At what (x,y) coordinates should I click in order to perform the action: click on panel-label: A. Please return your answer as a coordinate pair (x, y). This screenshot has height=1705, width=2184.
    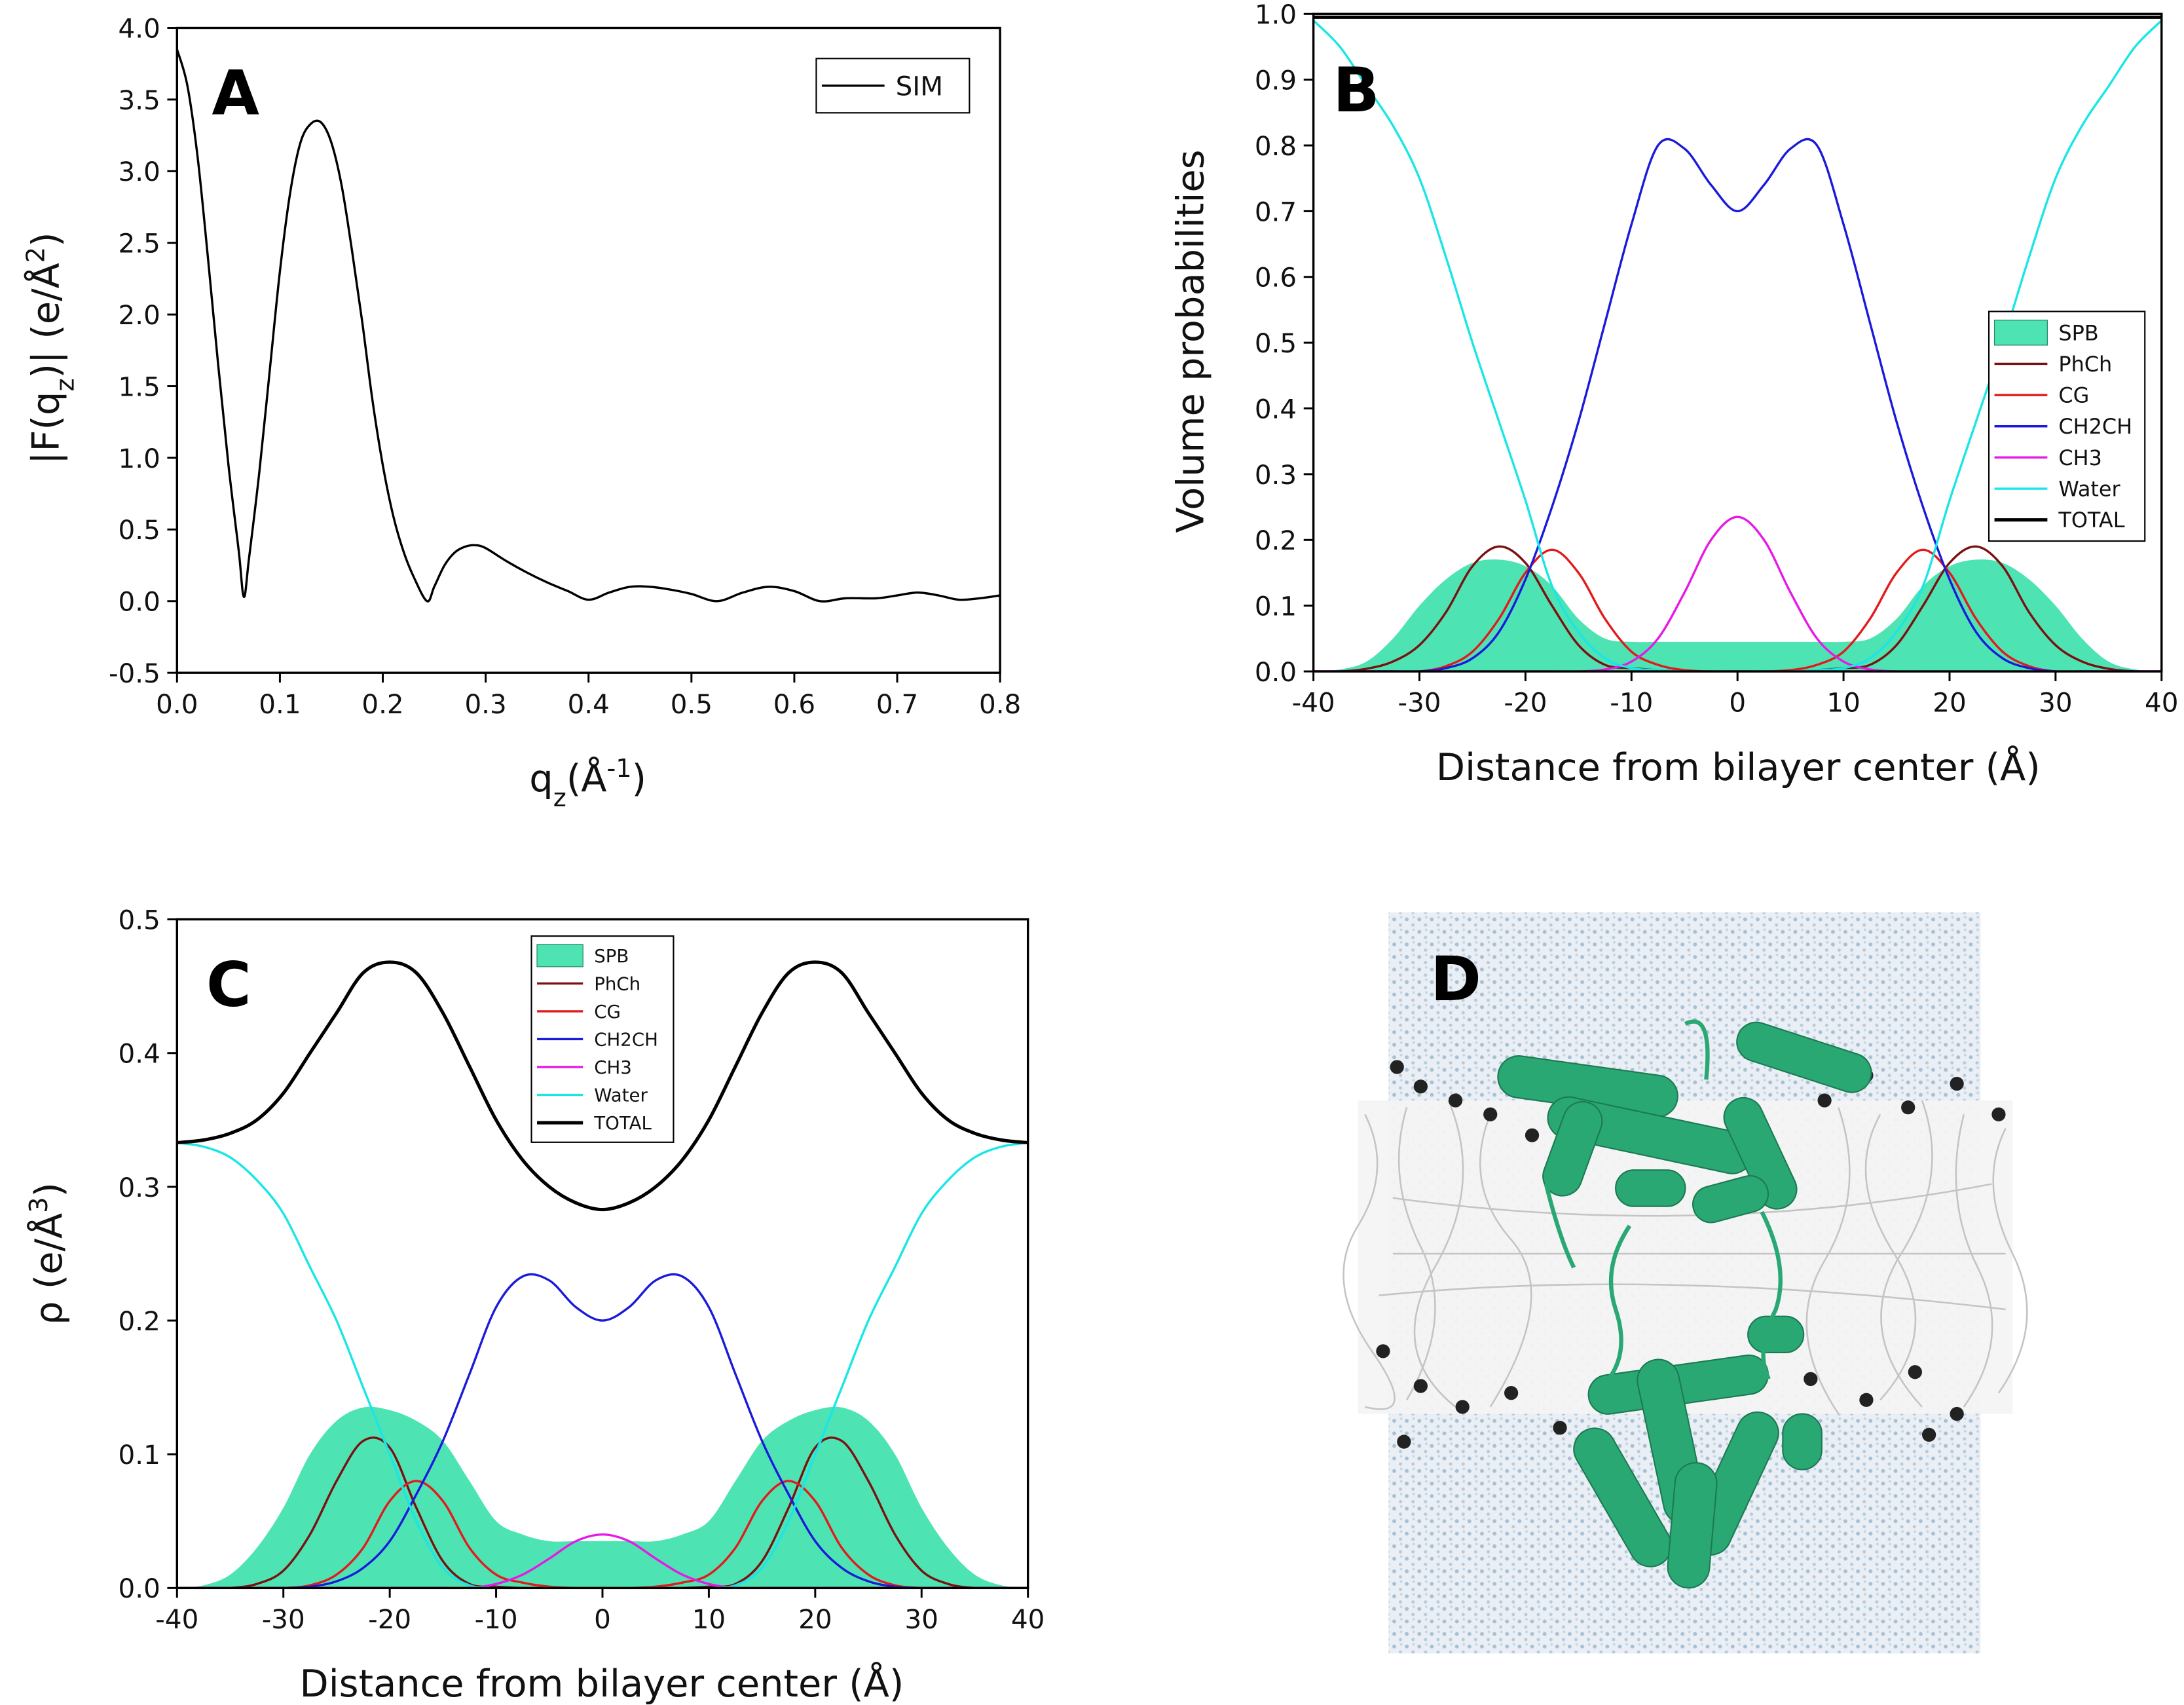
    Looking at the image, I should click on (235, 94).